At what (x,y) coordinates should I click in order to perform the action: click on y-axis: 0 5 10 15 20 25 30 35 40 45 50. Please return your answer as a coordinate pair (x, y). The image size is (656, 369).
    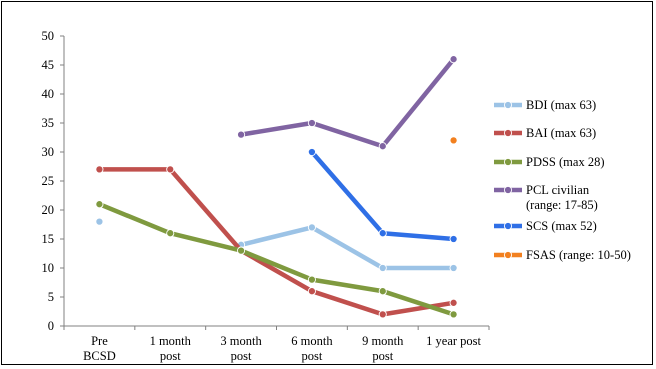
    Looking at the image, I should click on (53, 181).